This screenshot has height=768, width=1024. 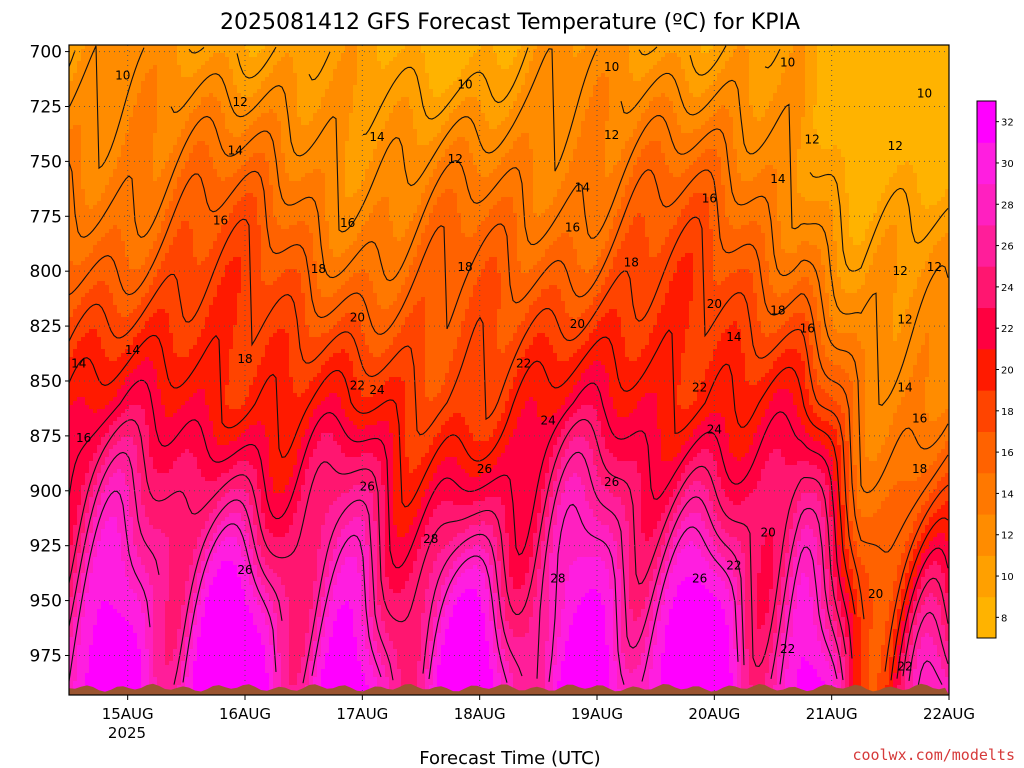 I want to click on x-tick-label: 19AUG, so click(x=597, y=714).